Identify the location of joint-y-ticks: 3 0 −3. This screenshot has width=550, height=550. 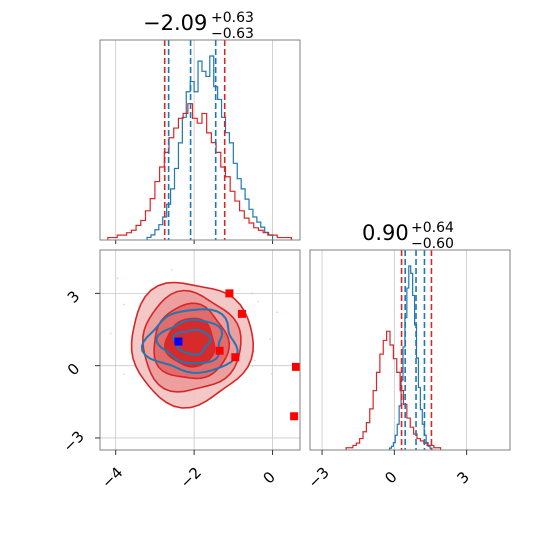
(79, 371).